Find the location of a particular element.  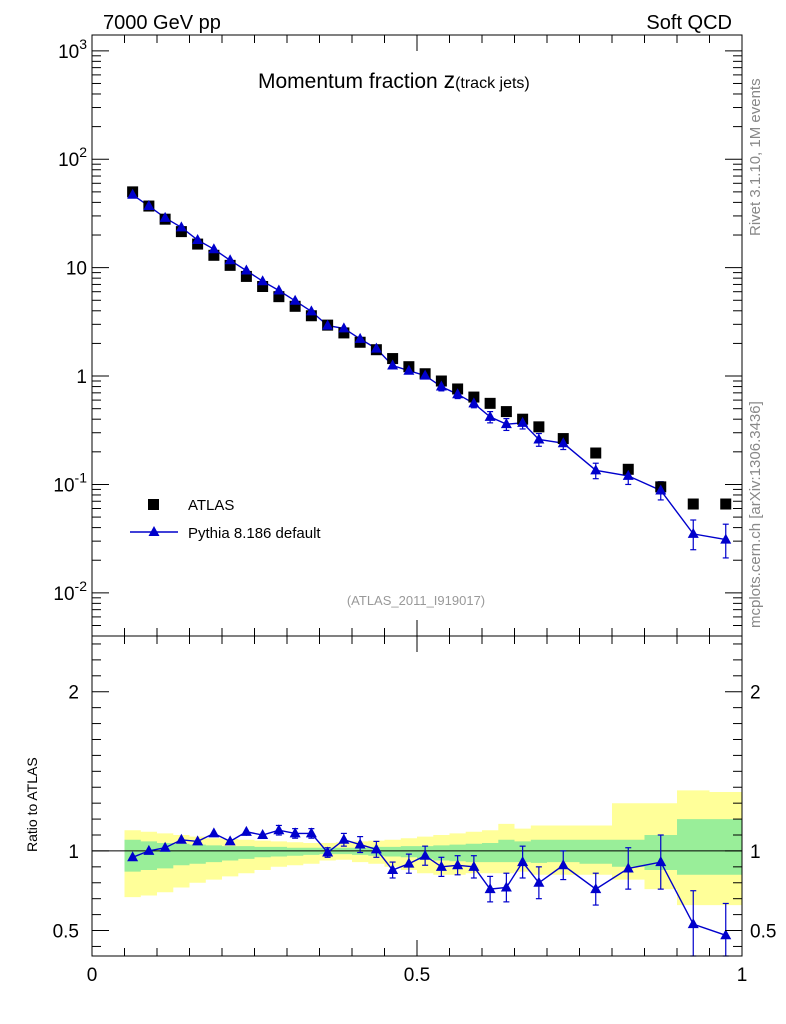

main-title-subscript: (track jets) is located at coordinates (492, 83).